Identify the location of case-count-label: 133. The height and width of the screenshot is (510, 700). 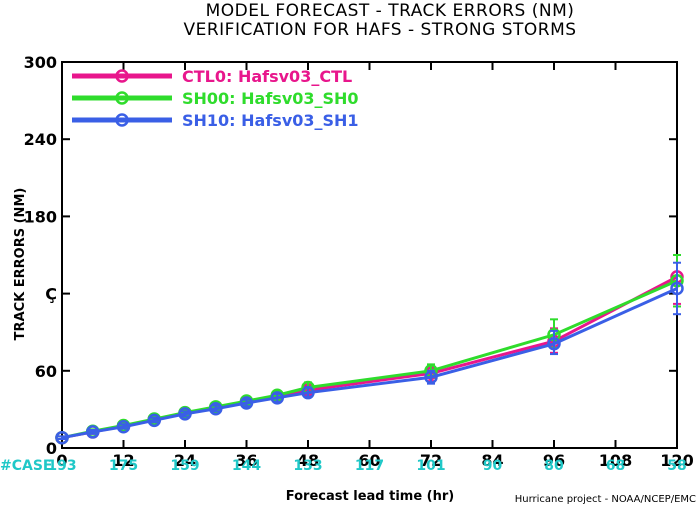
(307, 466).